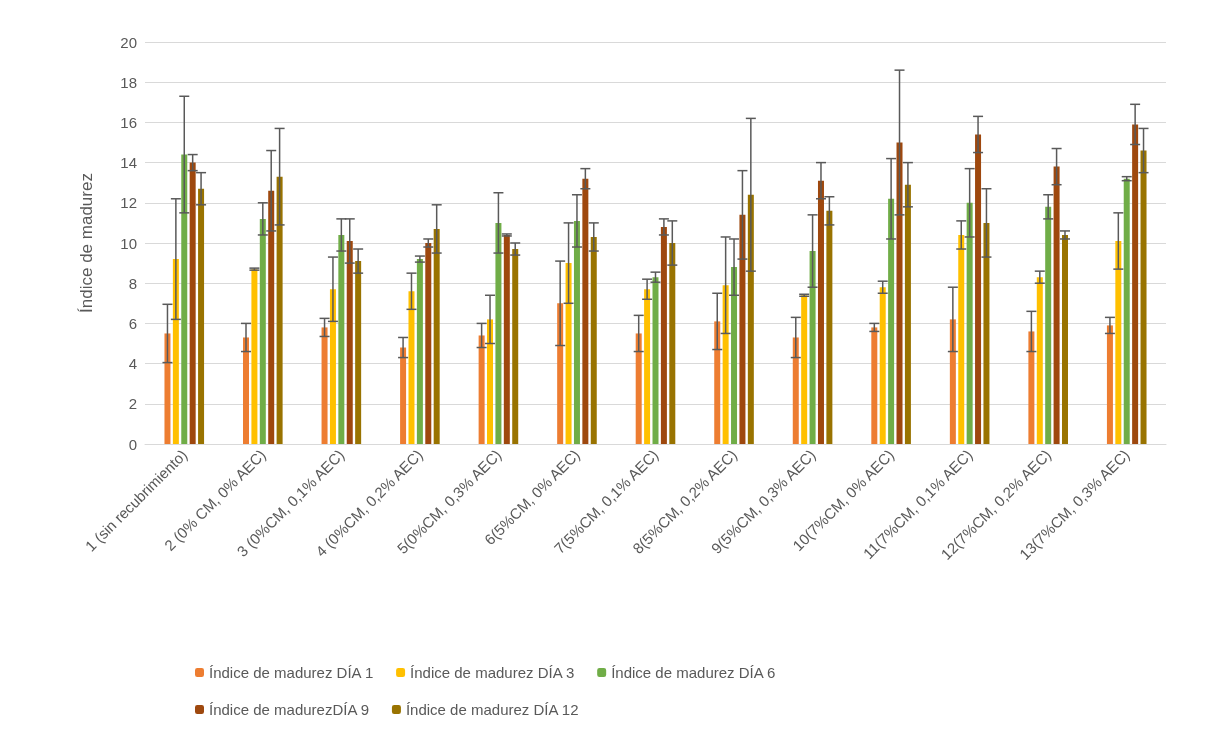  I want to click on y-axis-title: Índice de madurez, so click(86, 243).